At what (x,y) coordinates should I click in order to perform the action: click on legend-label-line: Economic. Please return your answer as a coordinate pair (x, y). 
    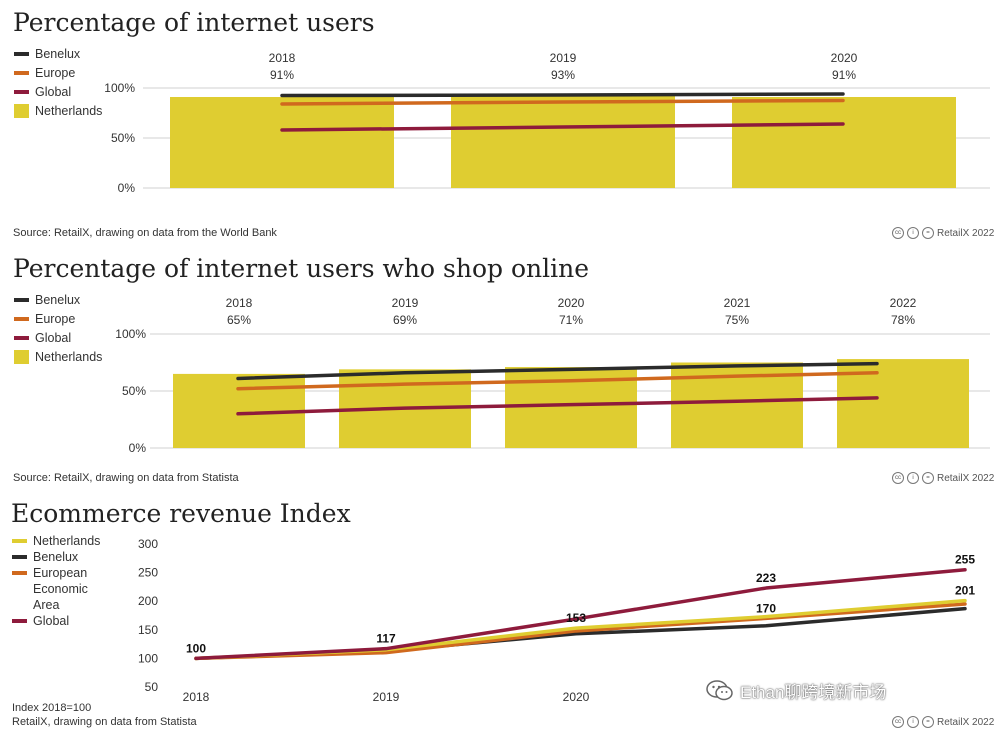
    Looking at the image, I should click on (60, 589).